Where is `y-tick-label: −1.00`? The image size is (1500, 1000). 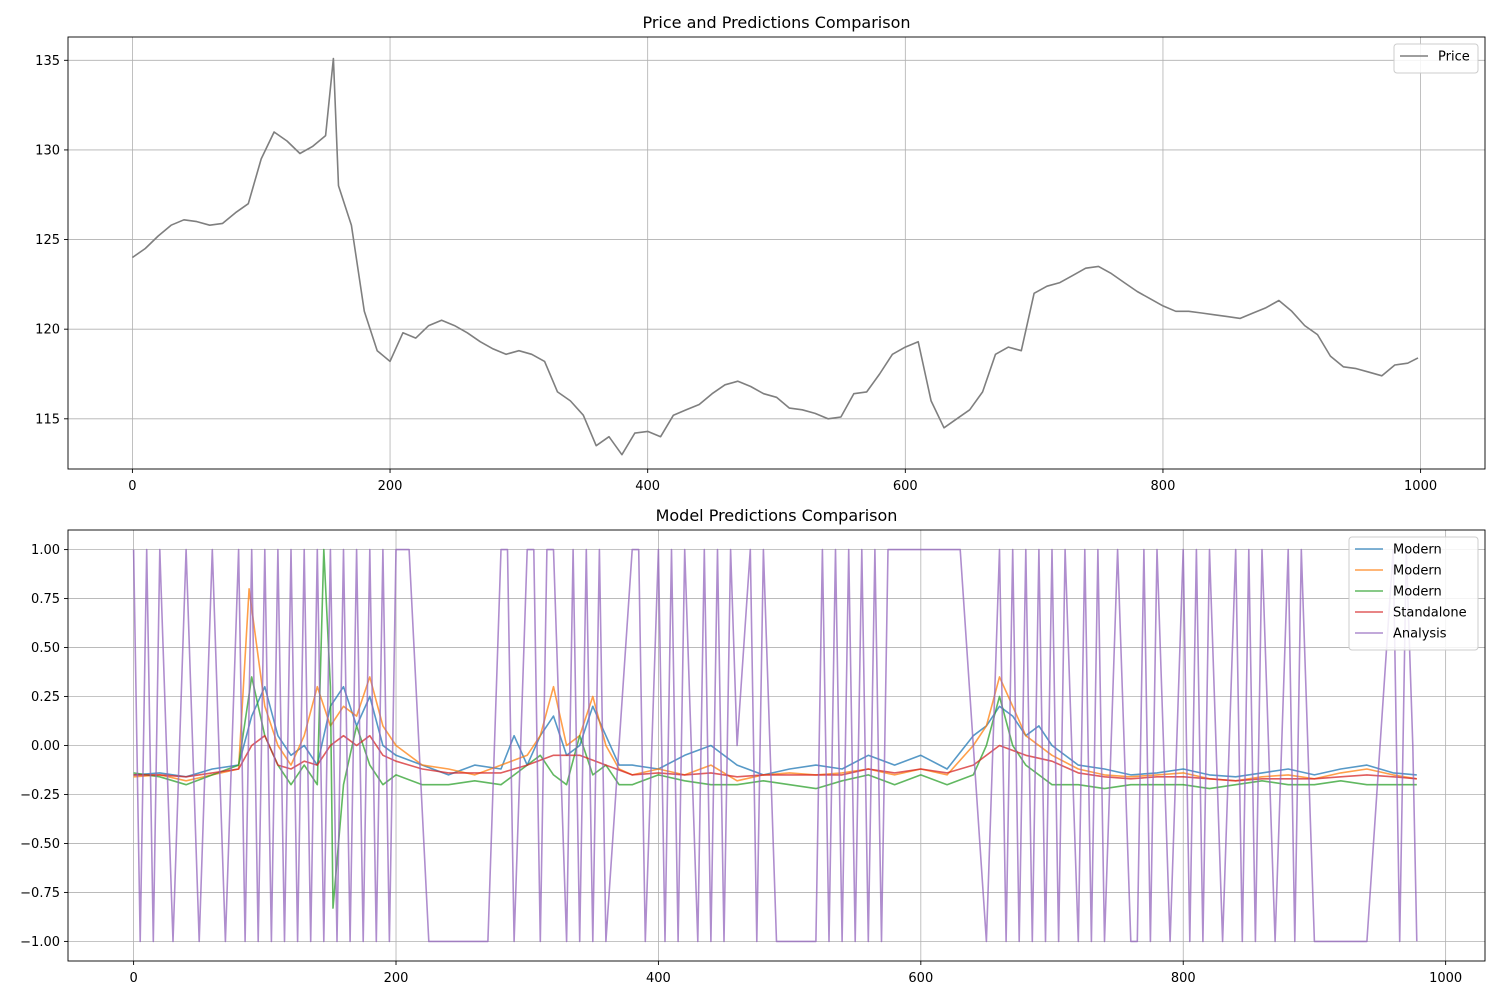 y-tick-label: −1.00 is located at coordinates (40, 942).